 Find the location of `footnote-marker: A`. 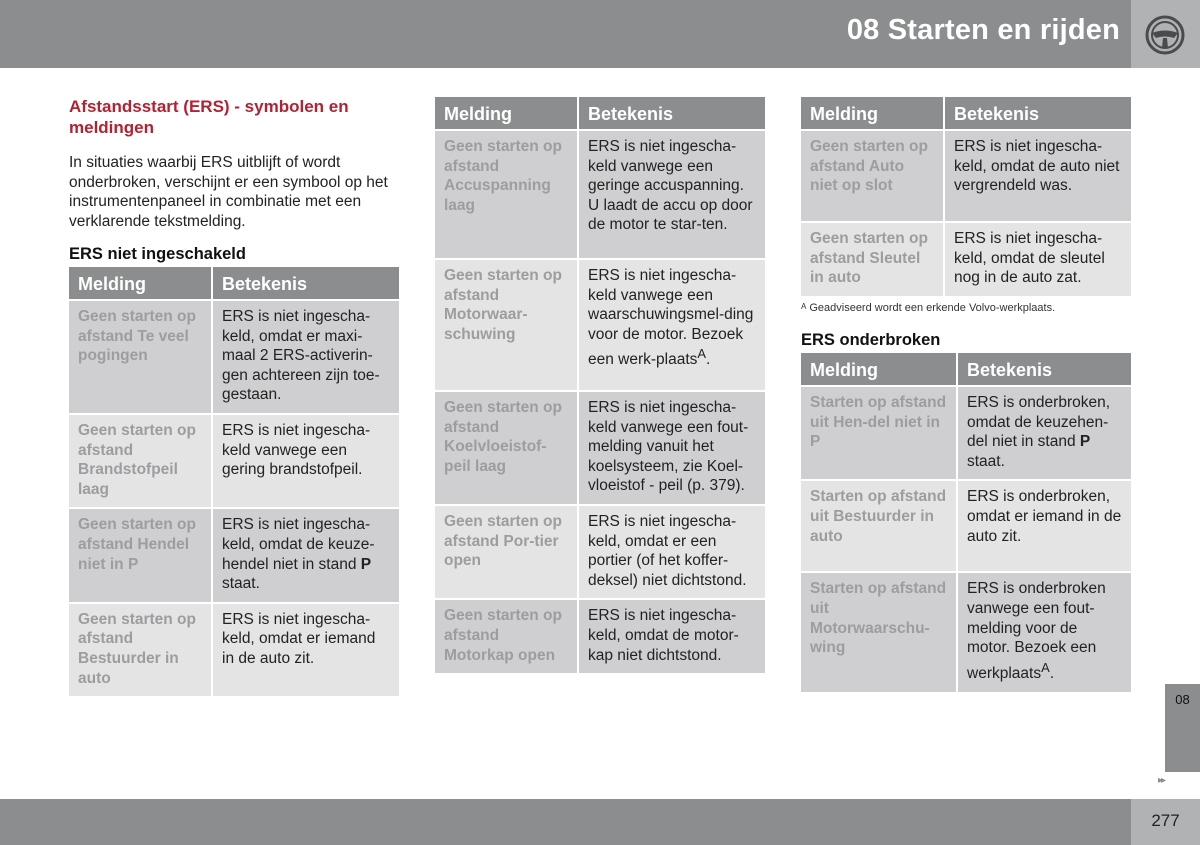

footnote-marker: A is located at coordinates (804, 306).